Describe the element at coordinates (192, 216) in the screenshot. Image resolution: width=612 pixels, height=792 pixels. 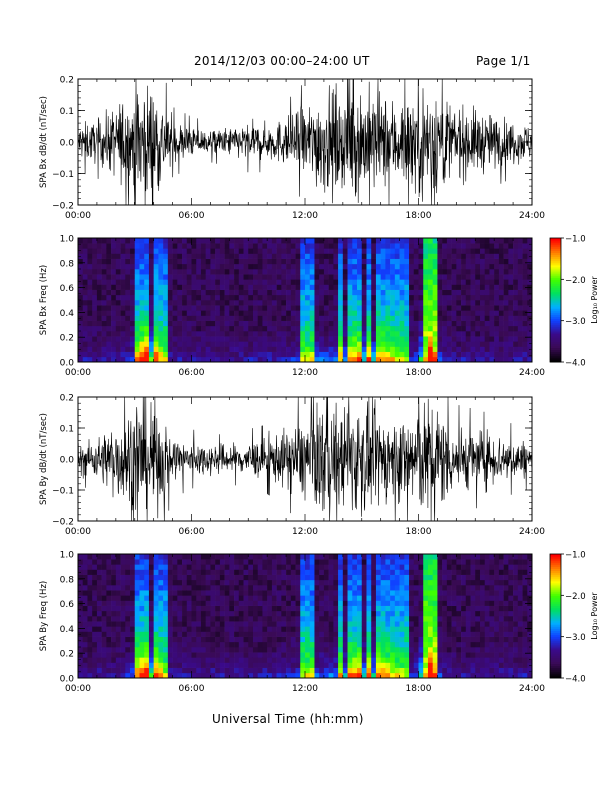
I see `x-tick-label: 06:00` at that location.